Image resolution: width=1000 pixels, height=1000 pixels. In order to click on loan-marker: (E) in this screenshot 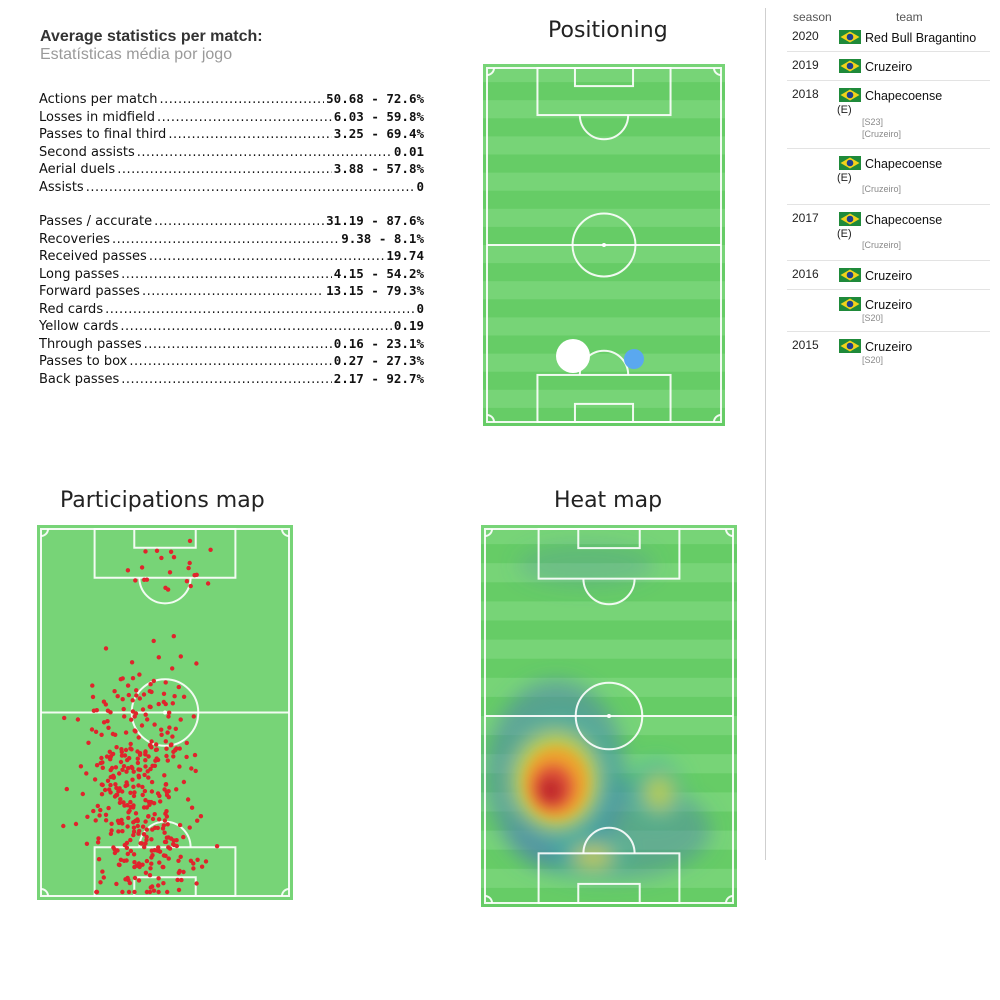, I will do `click(844, 178)`.